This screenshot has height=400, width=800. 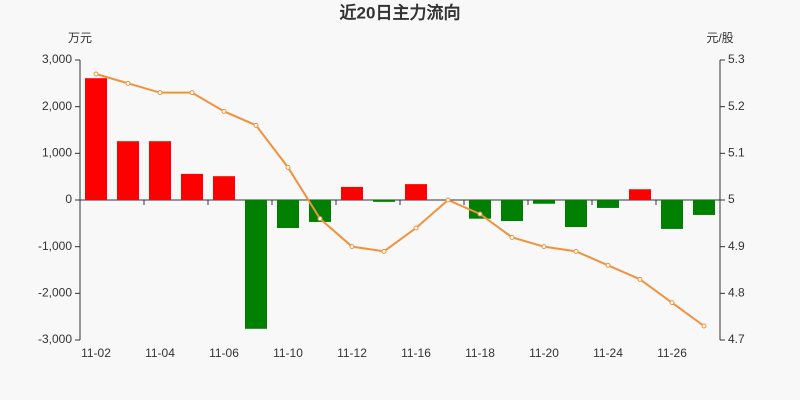 What do you see at coordinates (55, 246) in the screenshot?
I see `y-tick-label: -1,000` at bounding box center [55, 246].